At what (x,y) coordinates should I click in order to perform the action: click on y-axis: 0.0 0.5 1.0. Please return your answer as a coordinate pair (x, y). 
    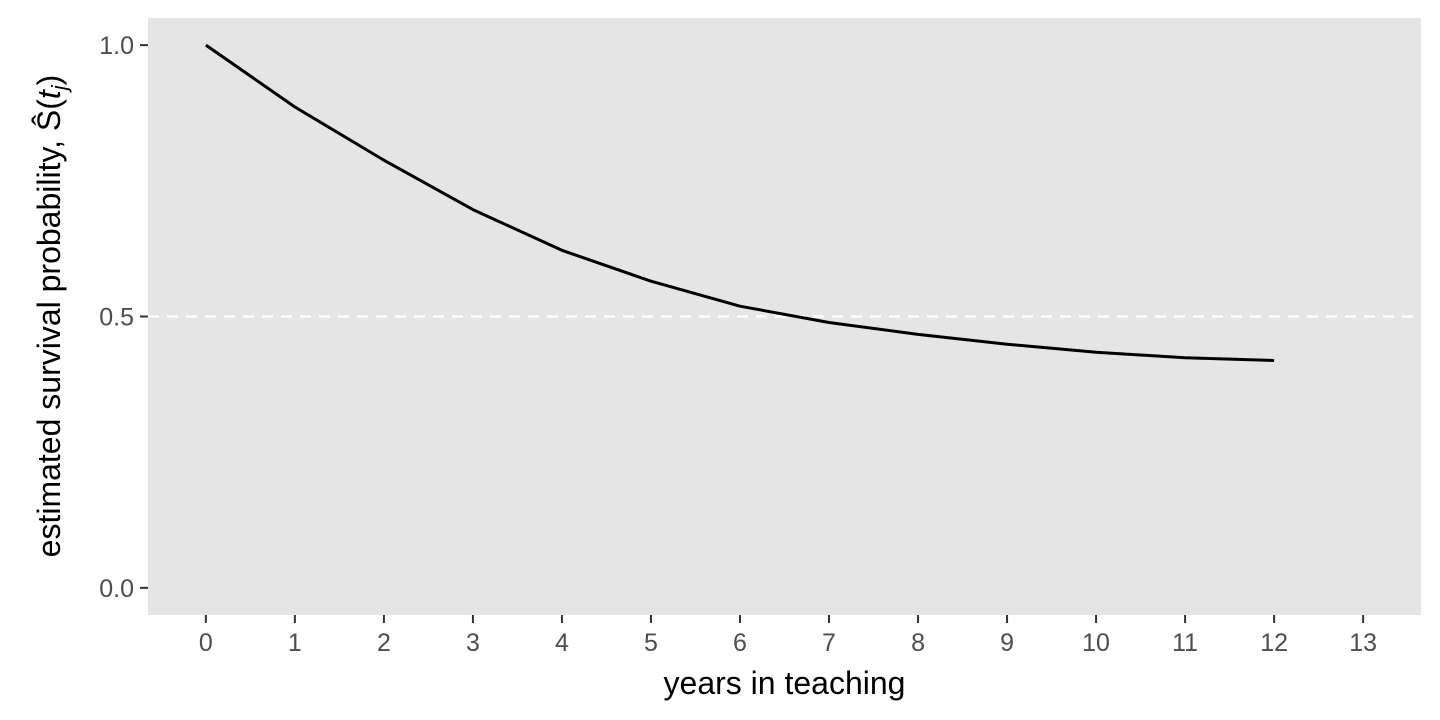
    Looking at the image, I should click on (123, 317).